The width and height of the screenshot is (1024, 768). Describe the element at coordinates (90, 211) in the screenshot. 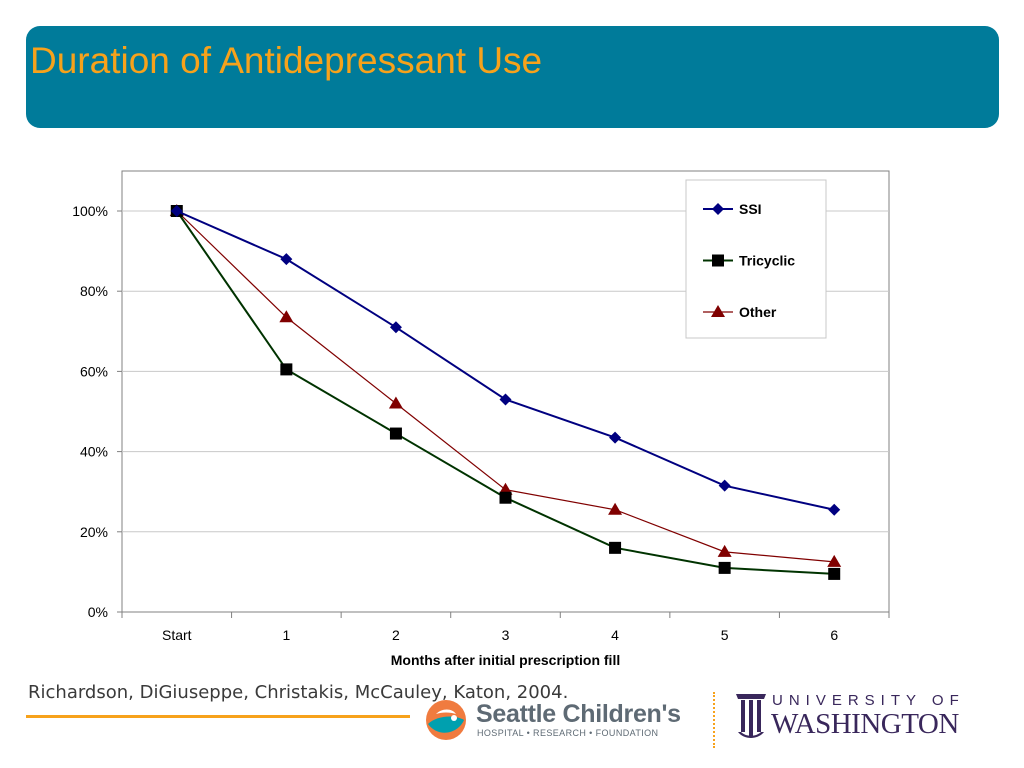

I see `y-tick-label: 100%` at that location.